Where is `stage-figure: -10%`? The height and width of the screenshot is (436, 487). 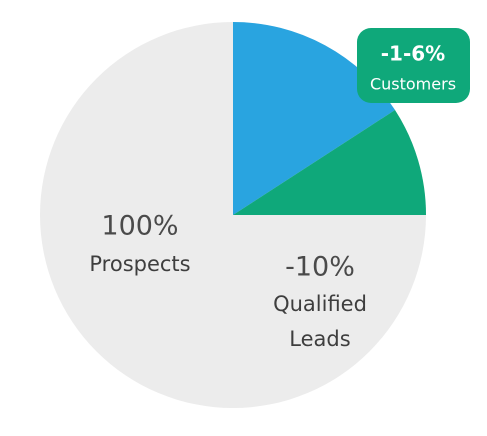 stage-figure: -10% is located at coordinates (320, 267).